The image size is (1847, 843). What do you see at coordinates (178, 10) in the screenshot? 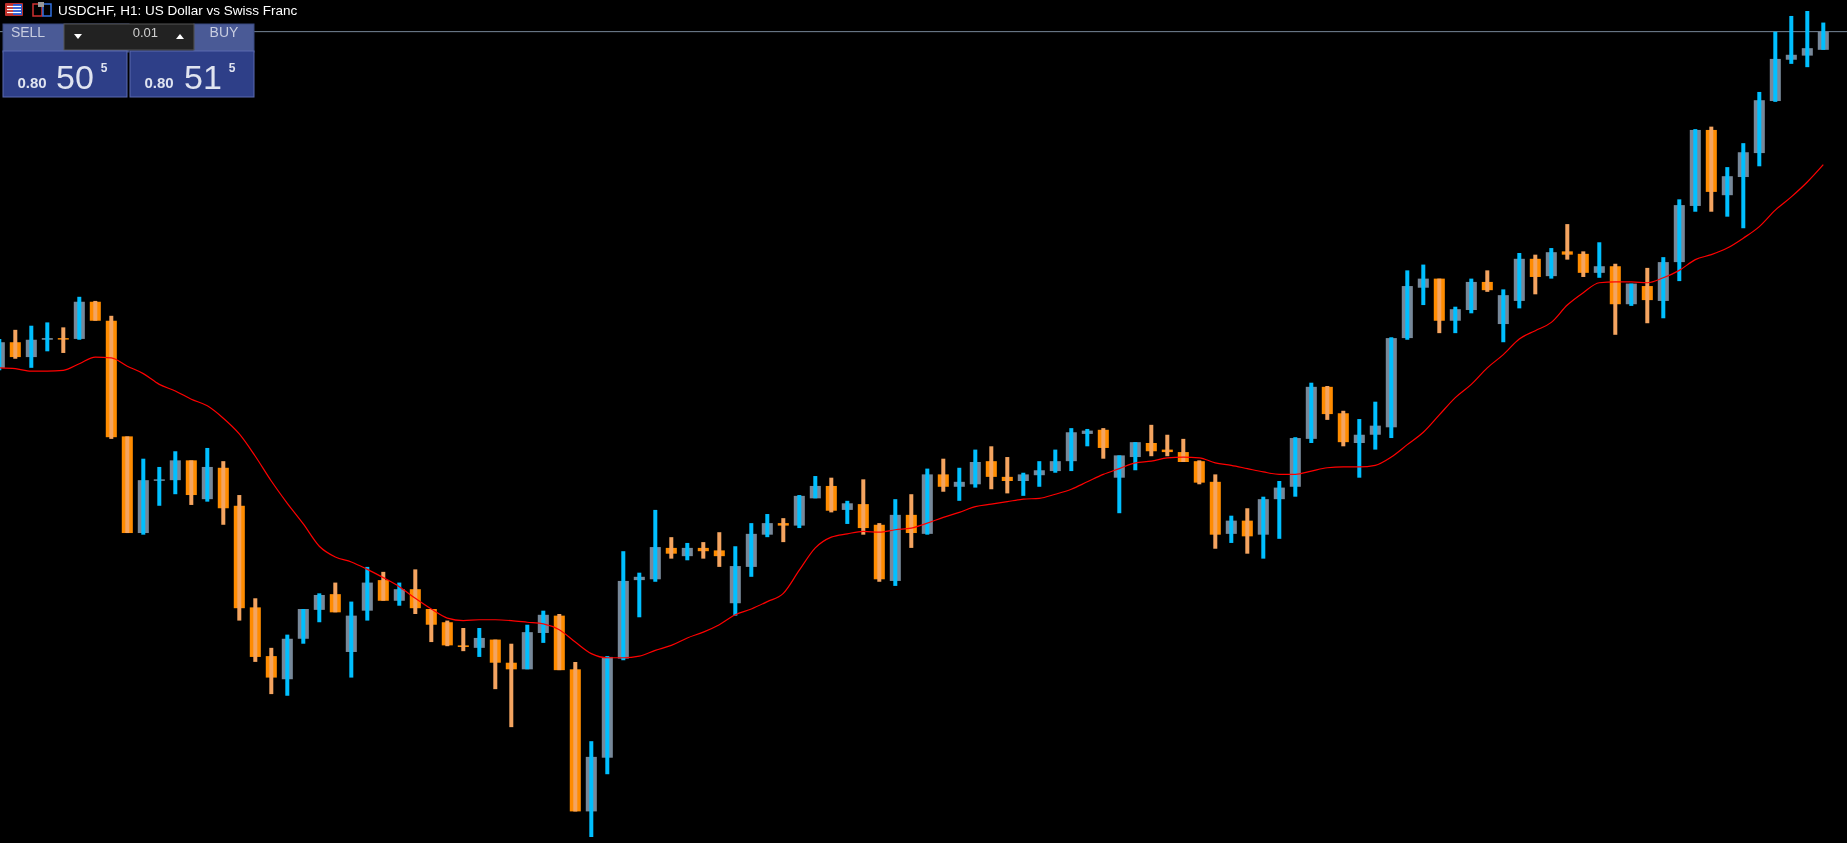
I see `chart-title: USDCHF, H1: US Dollar vs Swiss Franc` at bounding box center [178, 10].